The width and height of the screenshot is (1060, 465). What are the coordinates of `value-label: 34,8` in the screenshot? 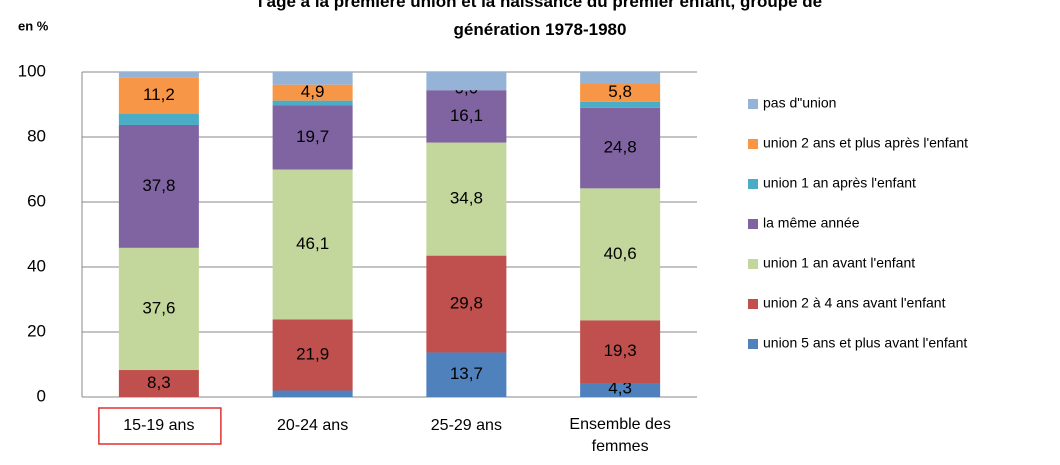 It's located at (466, 198).